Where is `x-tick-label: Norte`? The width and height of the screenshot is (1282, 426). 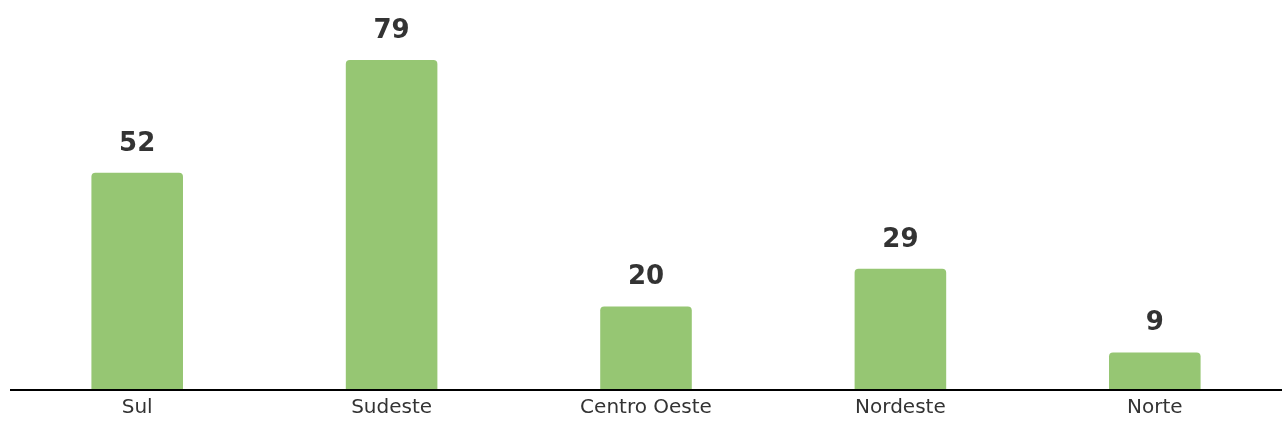 x-tick-label: Norte is located at coordinates (1155, 406).